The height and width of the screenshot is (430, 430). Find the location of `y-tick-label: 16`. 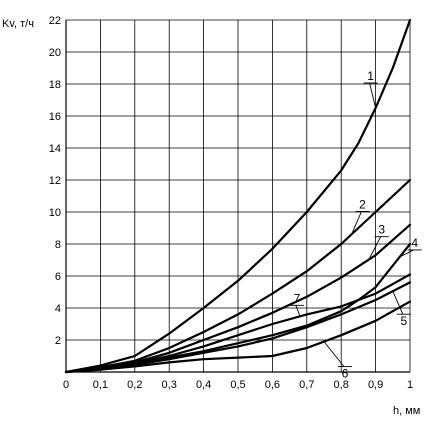

y-tick-label: 16 is located at coordinates (55, 117).